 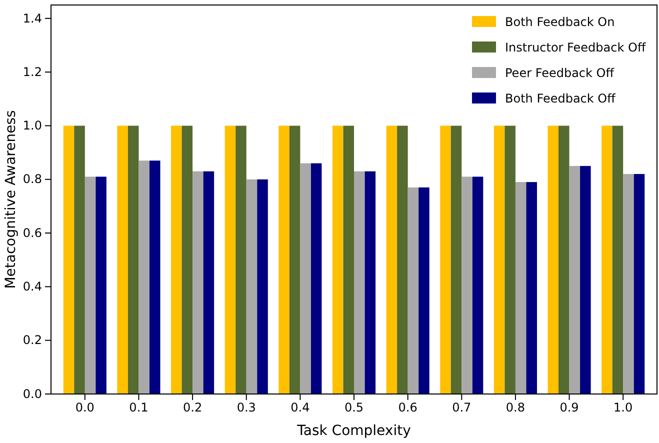 I want to click on x-tick-label: 0.8, so click(x=516, y=407).